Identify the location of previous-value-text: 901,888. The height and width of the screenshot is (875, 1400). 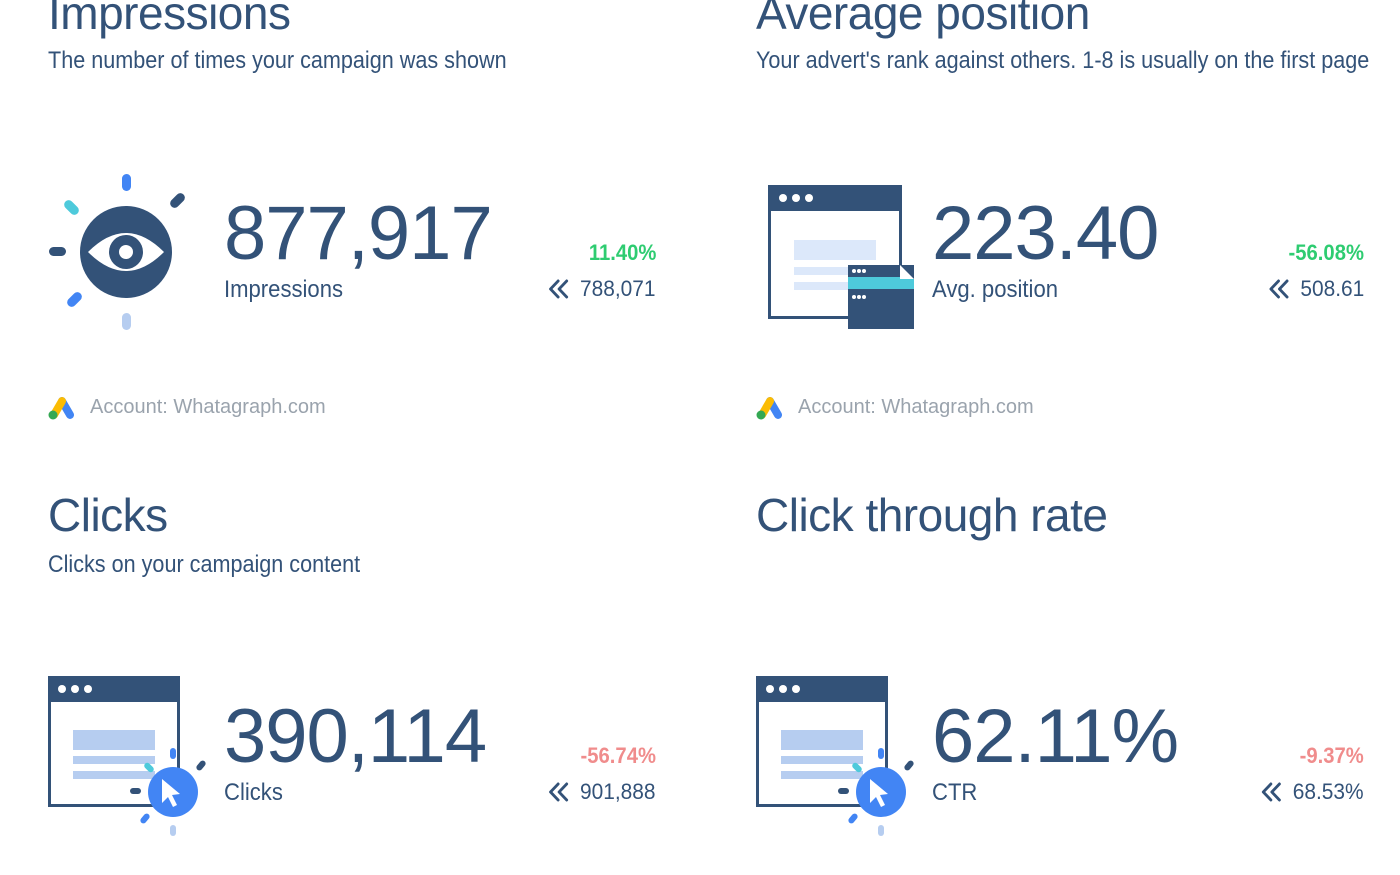
(618, 791).